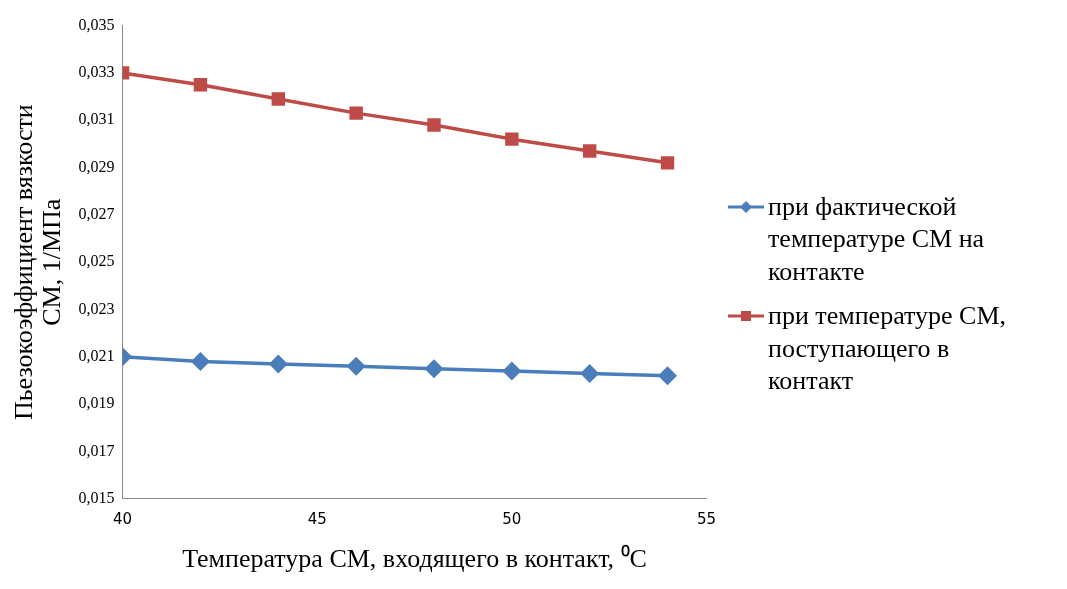 The height and width of the screenshot is (589, 1067). Describe the element at coordinates (706, 518) in the screenshot. I see `x-tick-label: 55` at that location.